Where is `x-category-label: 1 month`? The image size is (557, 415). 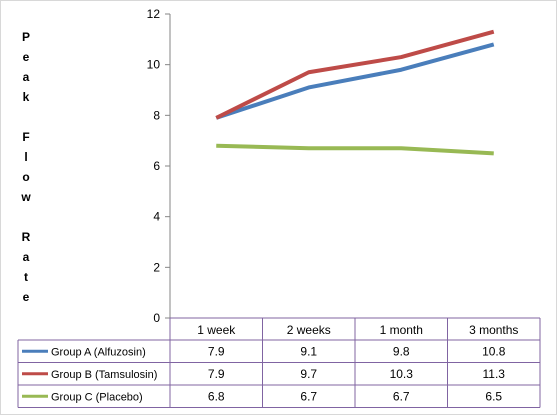 x-category-label: 1 month is located at coordinates (401, 330).